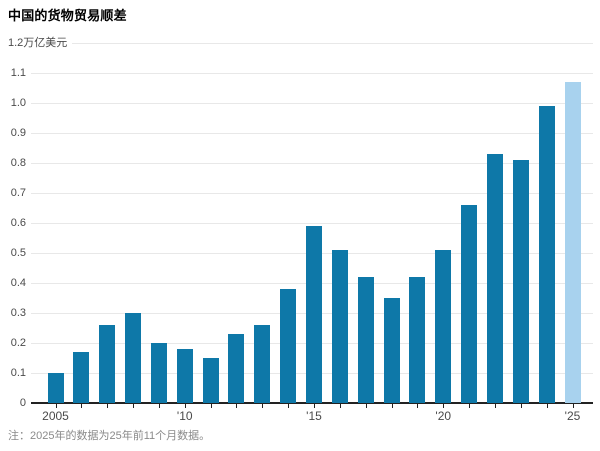 This screenshot has height=451, width=600. Describe the element at coordinates (520, 281) in the screenshot. I see `bar-2023` at that location.